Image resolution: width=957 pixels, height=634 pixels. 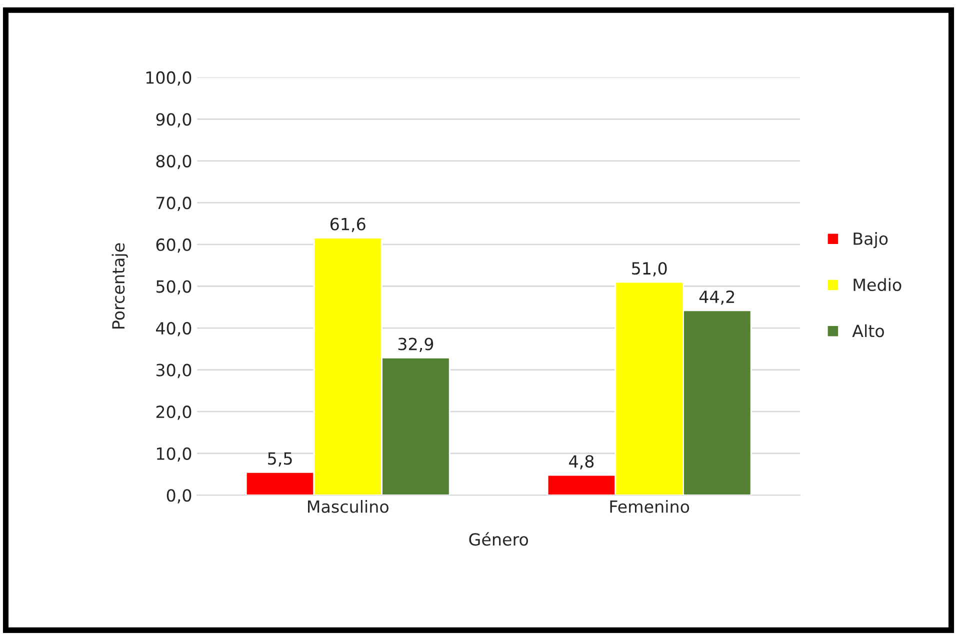 I want to click on data-label: 4,8, so click(x=581, y=462).